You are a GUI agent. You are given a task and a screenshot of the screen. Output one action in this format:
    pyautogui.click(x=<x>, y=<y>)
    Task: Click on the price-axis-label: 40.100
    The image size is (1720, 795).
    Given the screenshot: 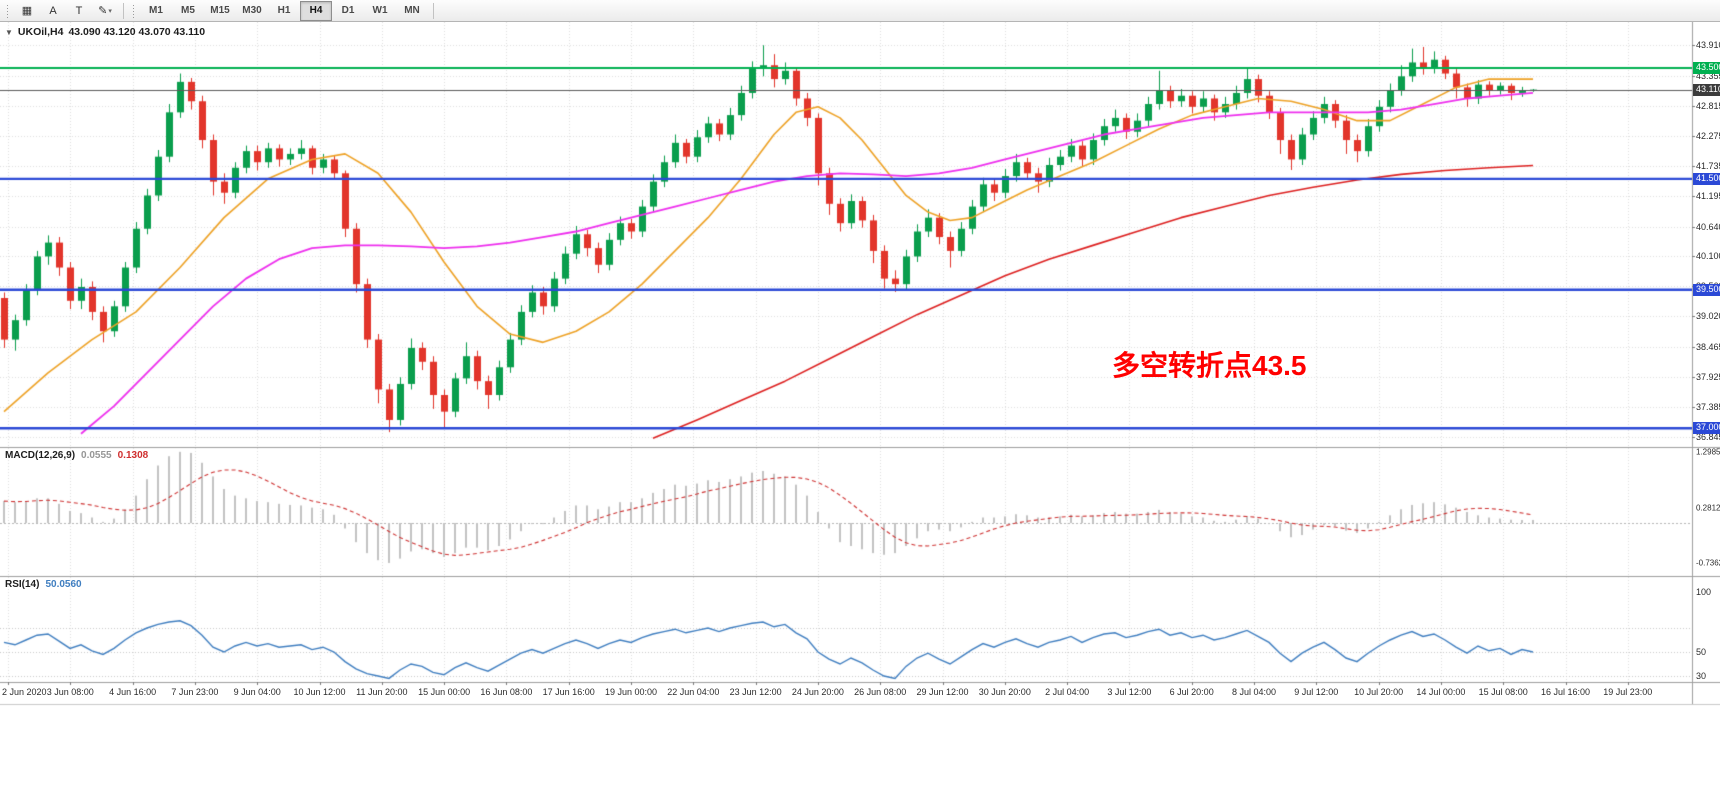 What is the action you would take?
    pyautogui.click(x=1708, y=256)
    